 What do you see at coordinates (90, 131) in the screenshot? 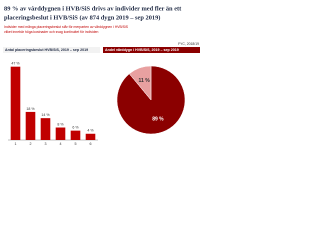
I see `value-label: 4 %` at bounding box center [90, 131].